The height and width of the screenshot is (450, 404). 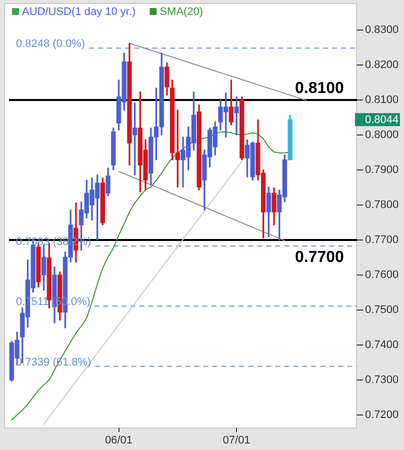 What do you see at coordinates (236, 116) in the screenshot?
I see `candlestick` at bounding box center [236, 116].